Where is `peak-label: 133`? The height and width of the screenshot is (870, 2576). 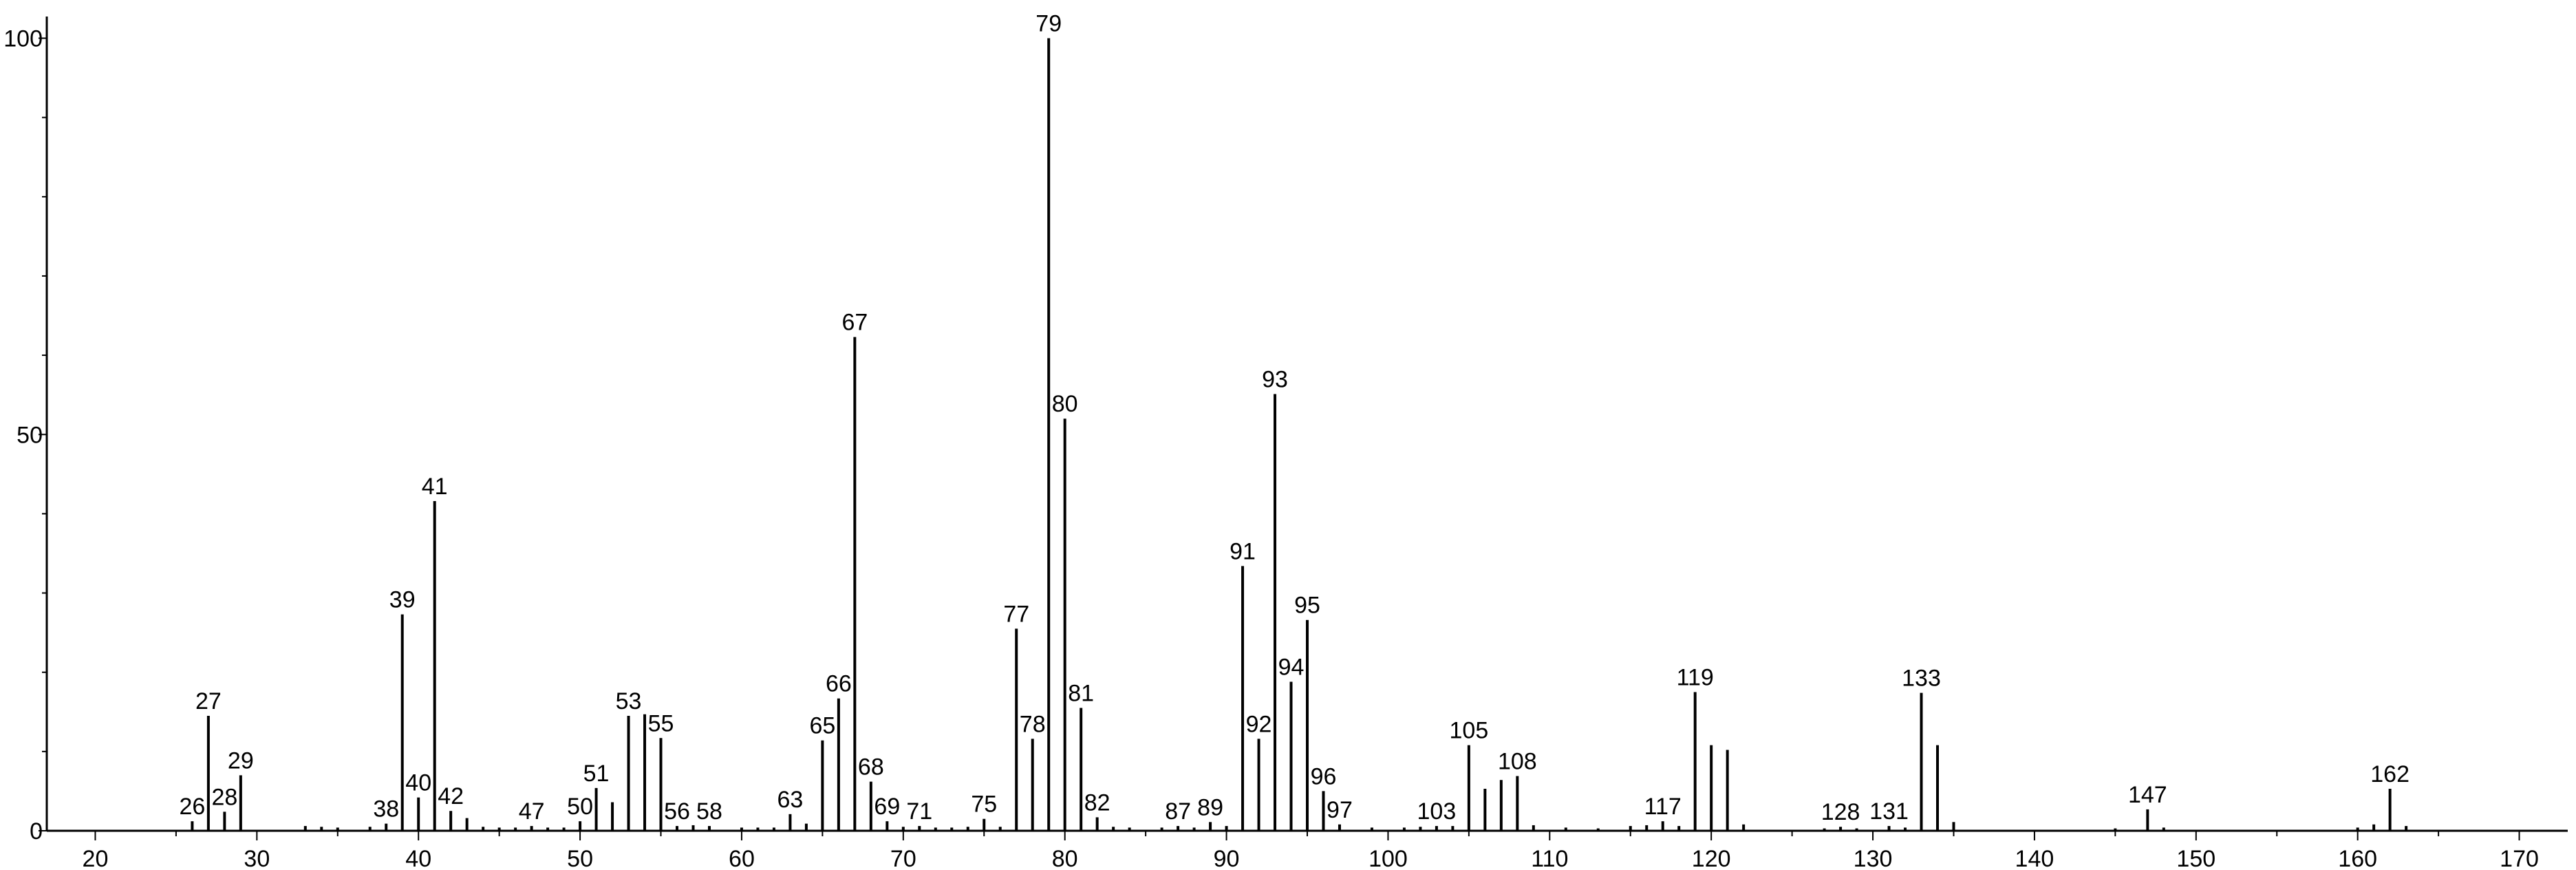 peak-label: 133 is located at coordinates (1922, 679).